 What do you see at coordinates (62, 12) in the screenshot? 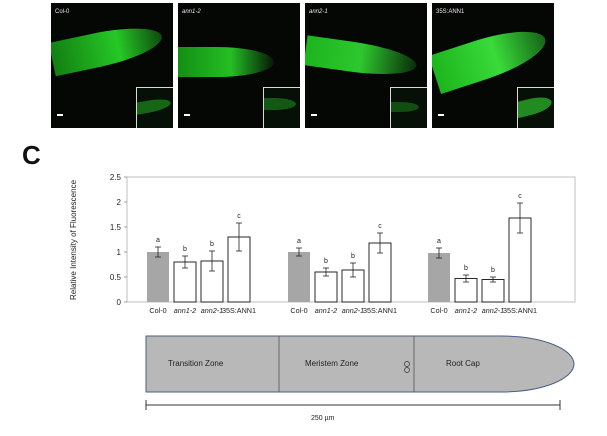
I see `micrograph-label: Col-0` at bounding box center [62, 12].